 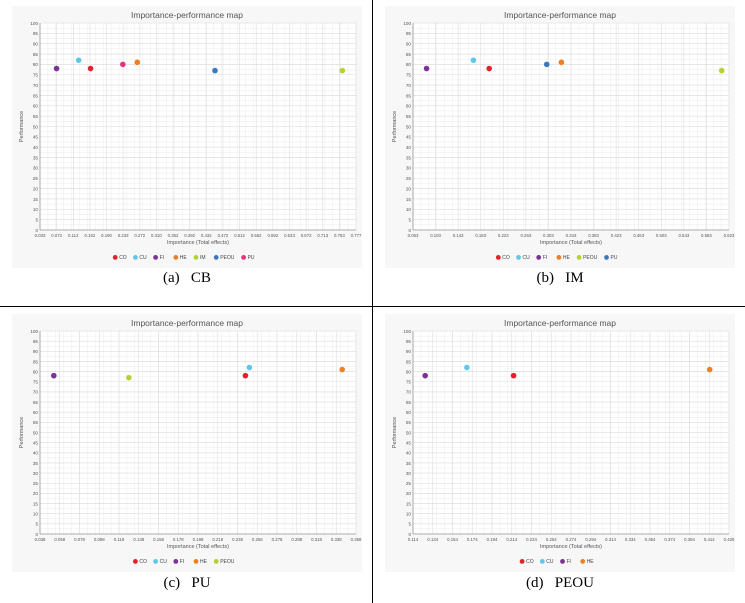 What do you see at coordinates (413, 235) in the screenshot?
I see `x-tick-label: 0.063` at bounding box center [413, 235].